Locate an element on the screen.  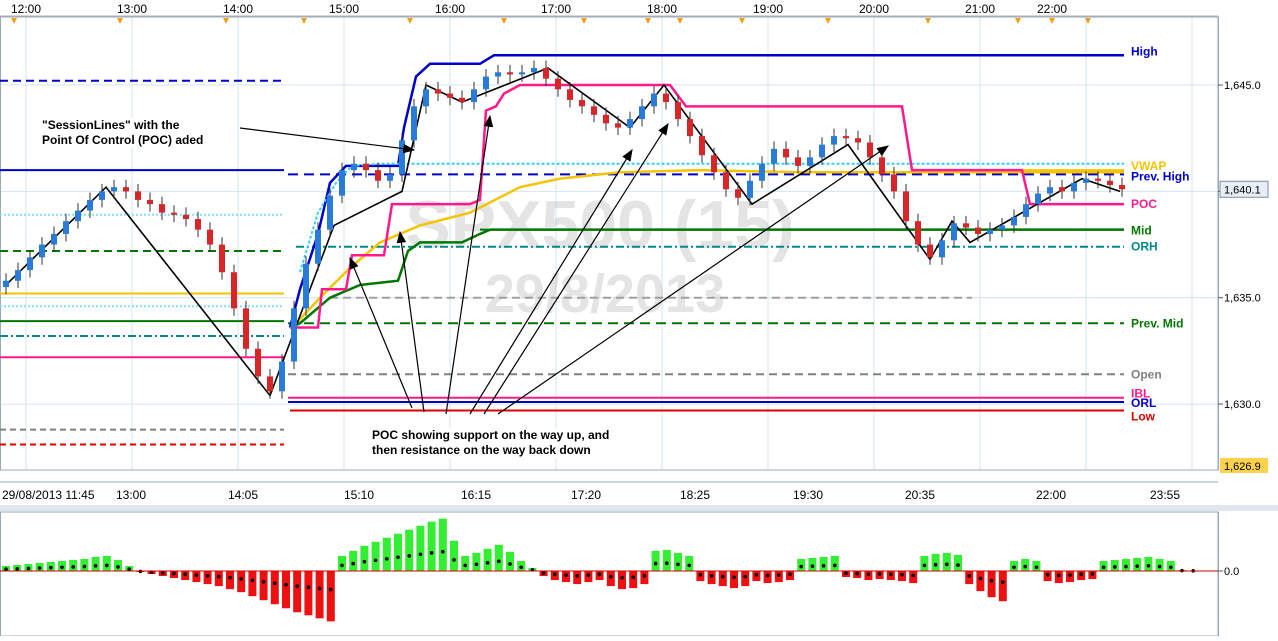
top-time-label: 13:00 is located at coordinates (132, 9).